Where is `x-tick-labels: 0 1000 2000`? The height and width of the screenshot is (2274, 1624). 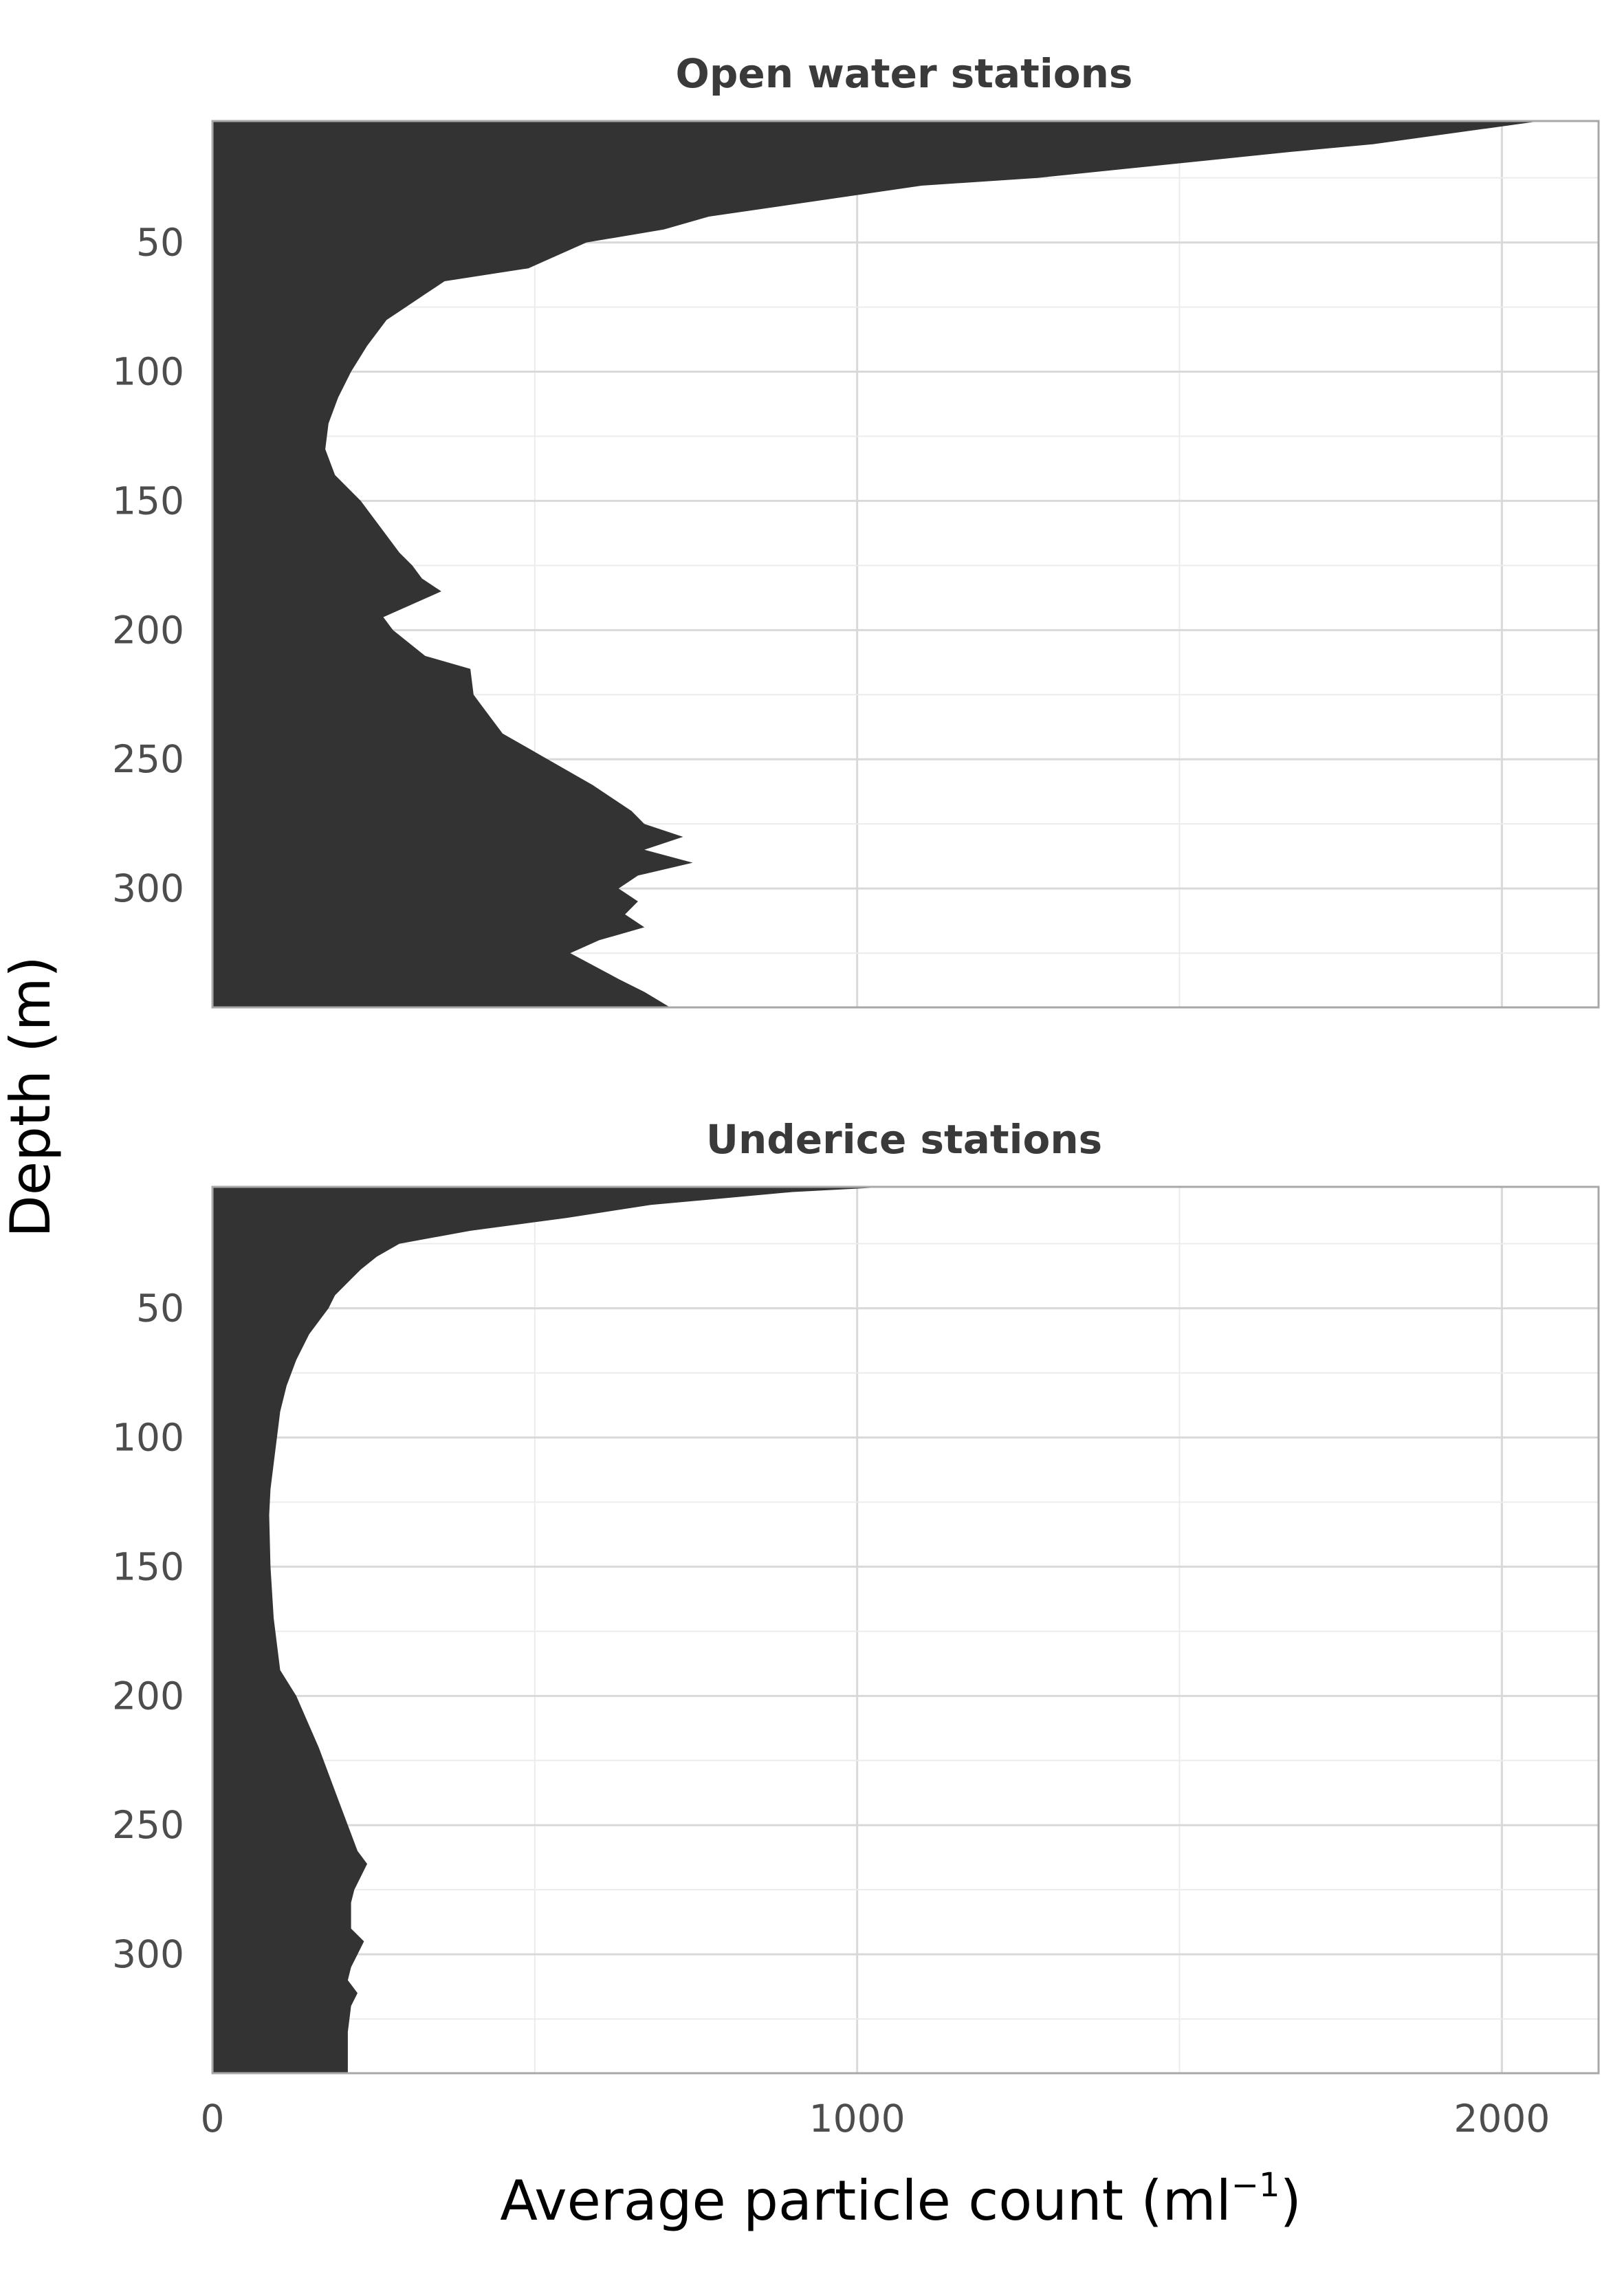
x-tick-labels: 0 1000 2000 is located at coordinates (875, 2119).